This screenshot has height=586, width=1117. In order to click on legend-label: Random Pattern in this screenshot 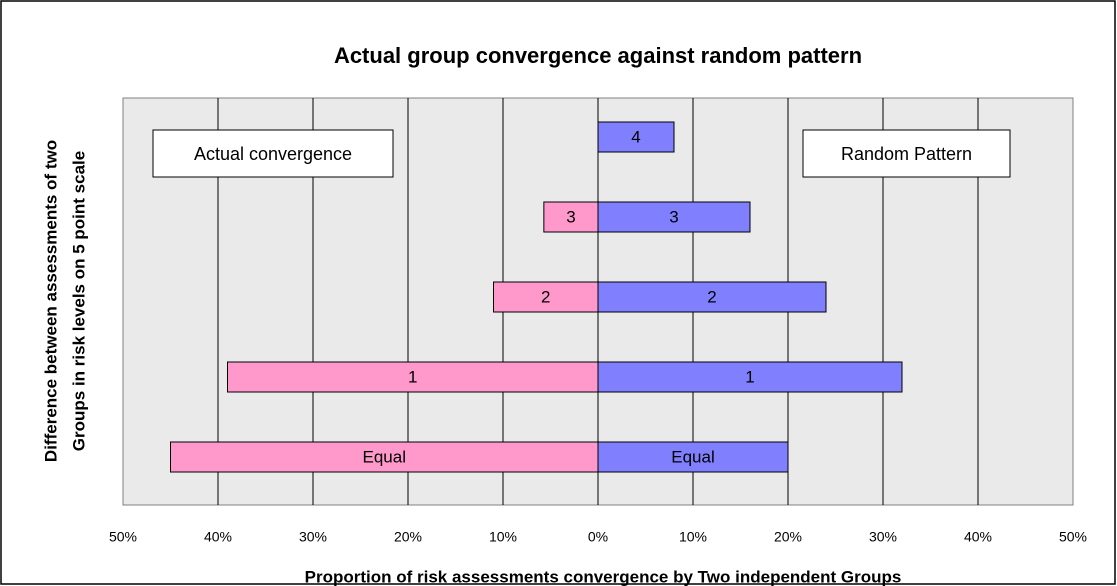, I will do `click(906, 154)`.